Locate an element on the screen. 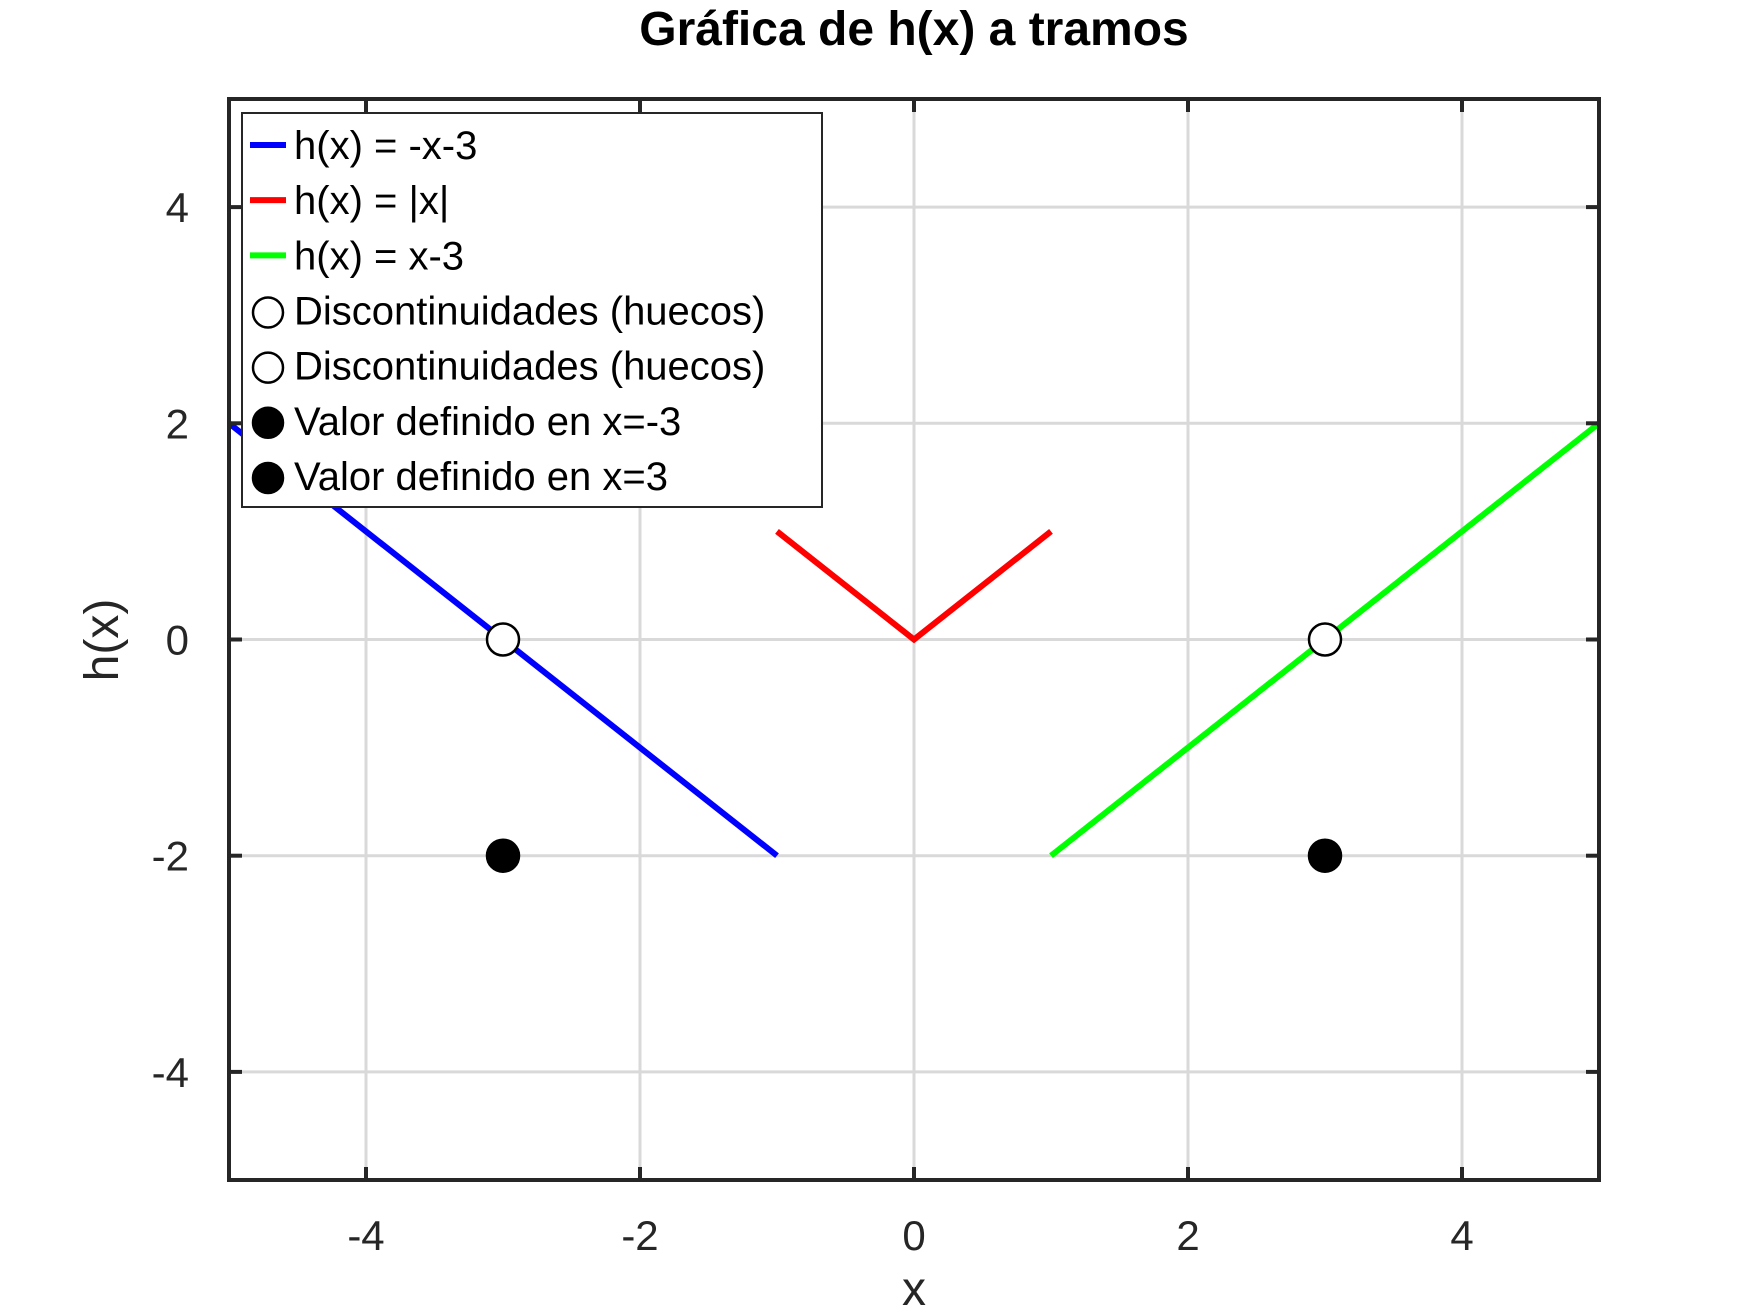  x-tick-label: 0 is located at coordinates (913, 1235).